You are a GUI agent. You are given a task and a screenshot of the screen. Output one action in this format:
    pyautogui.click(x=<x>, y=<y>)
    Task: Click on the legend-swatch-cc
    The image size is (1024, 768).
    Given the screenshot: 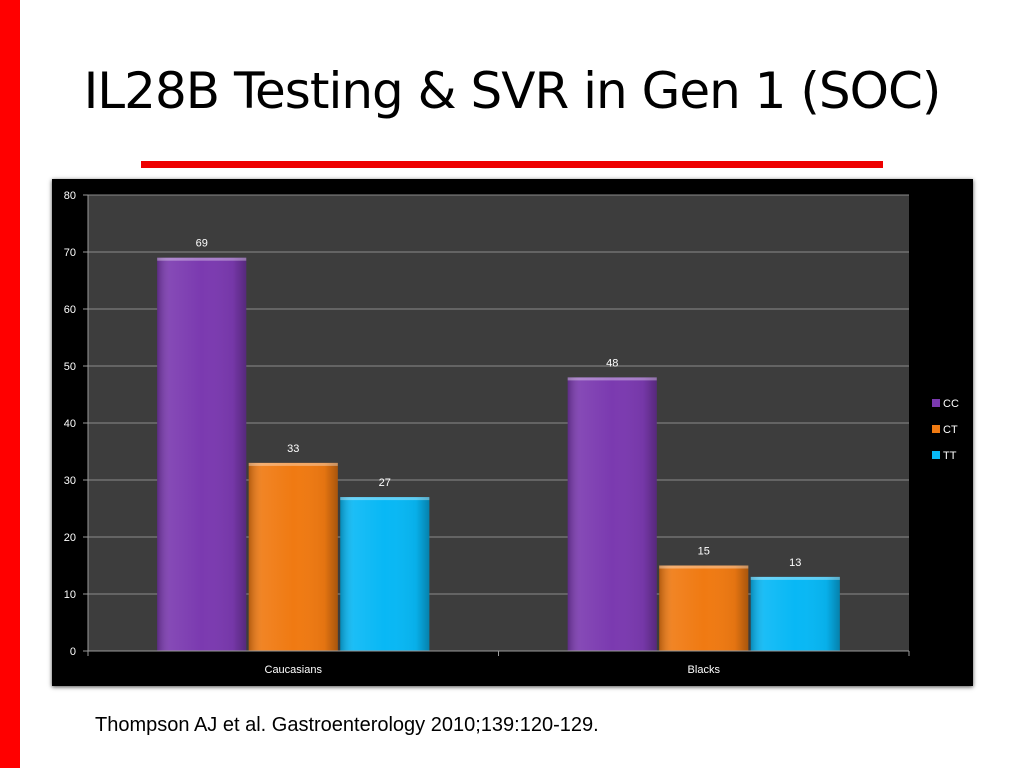 What is the action you would take?
    pyautogui.click(x=936, y=403)
    